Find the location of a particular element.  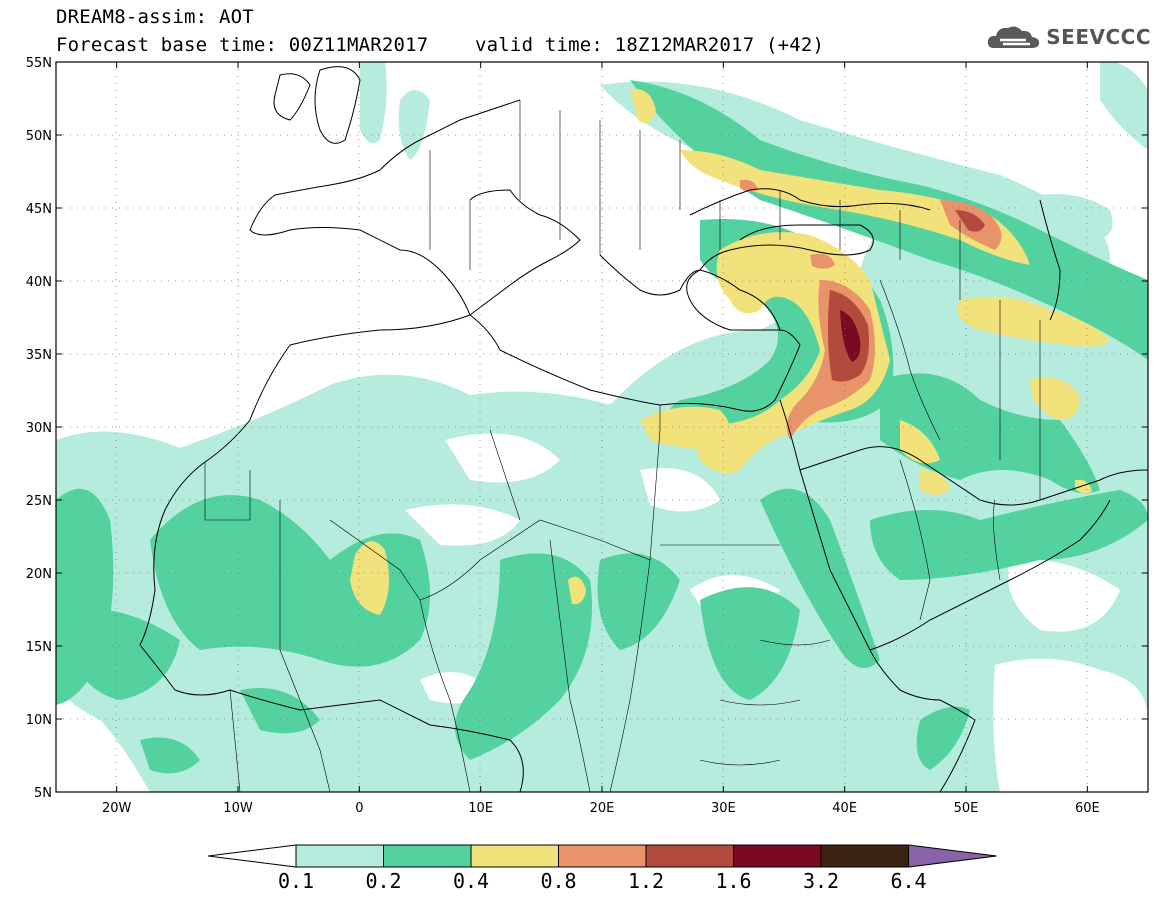

lat-tick-label: 20N is located at coordinates (39, 574).